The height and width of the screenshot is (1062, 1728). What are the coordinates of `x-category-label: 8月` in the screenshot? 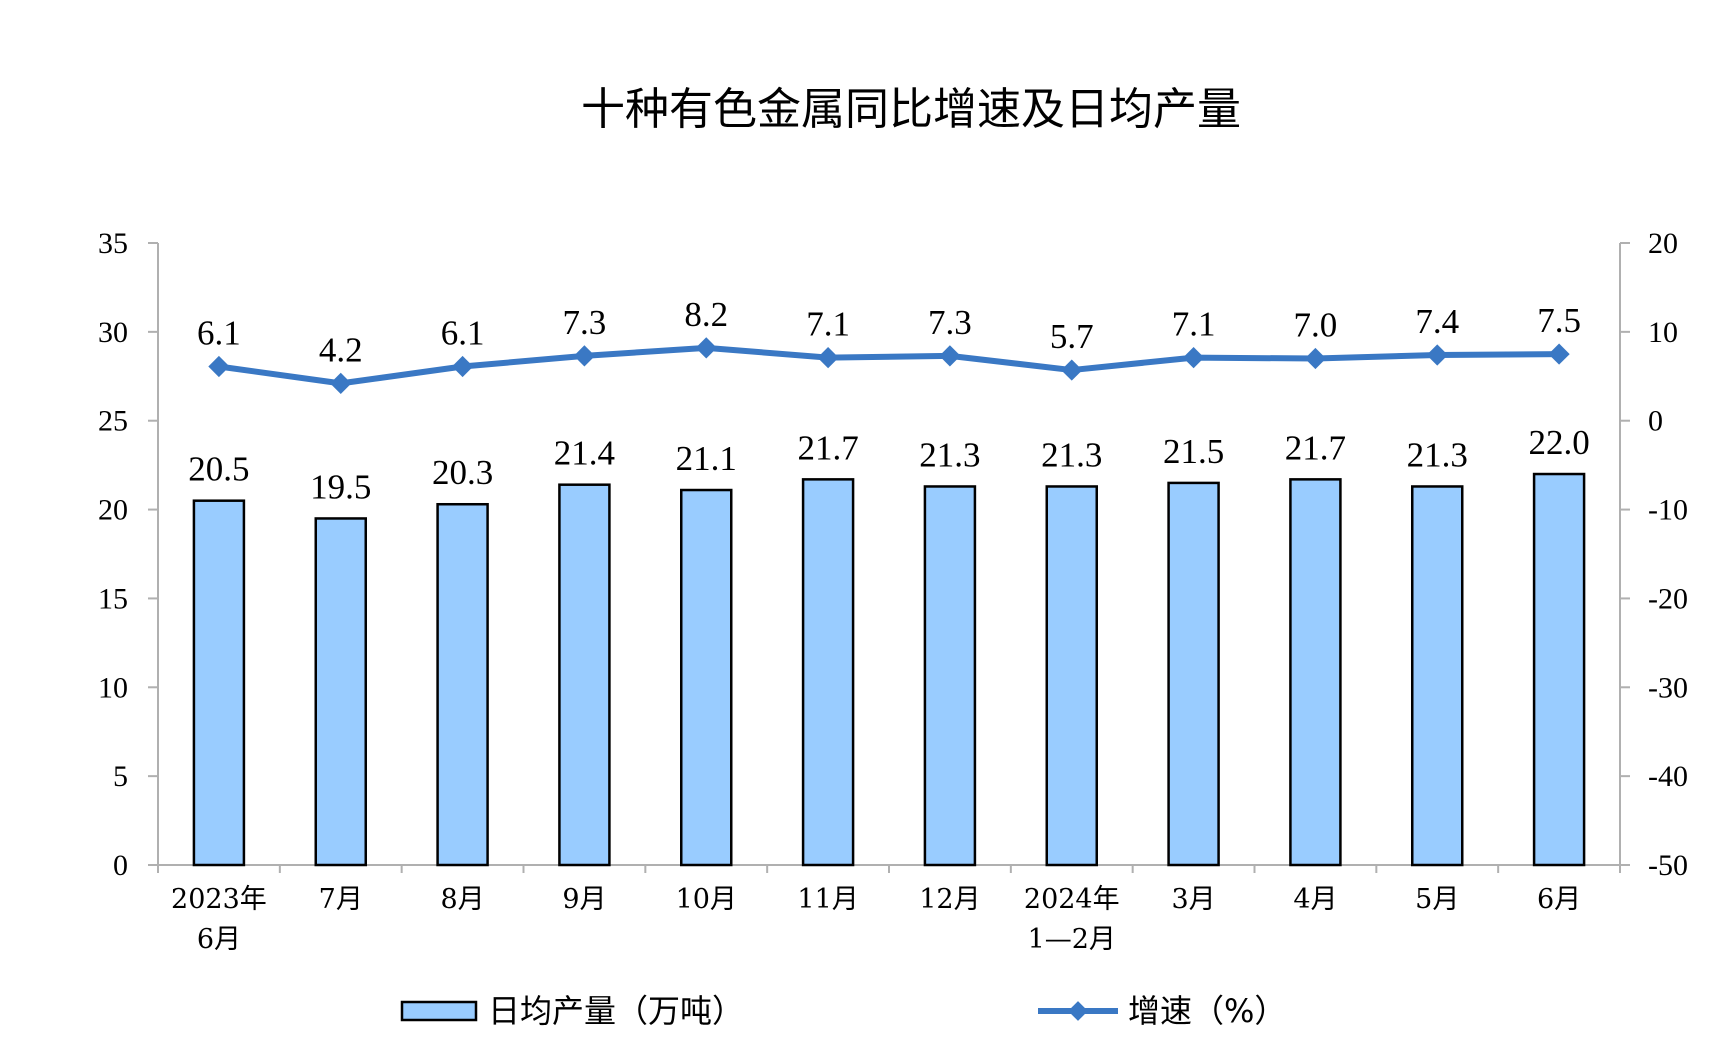 It's located at (462, 899).